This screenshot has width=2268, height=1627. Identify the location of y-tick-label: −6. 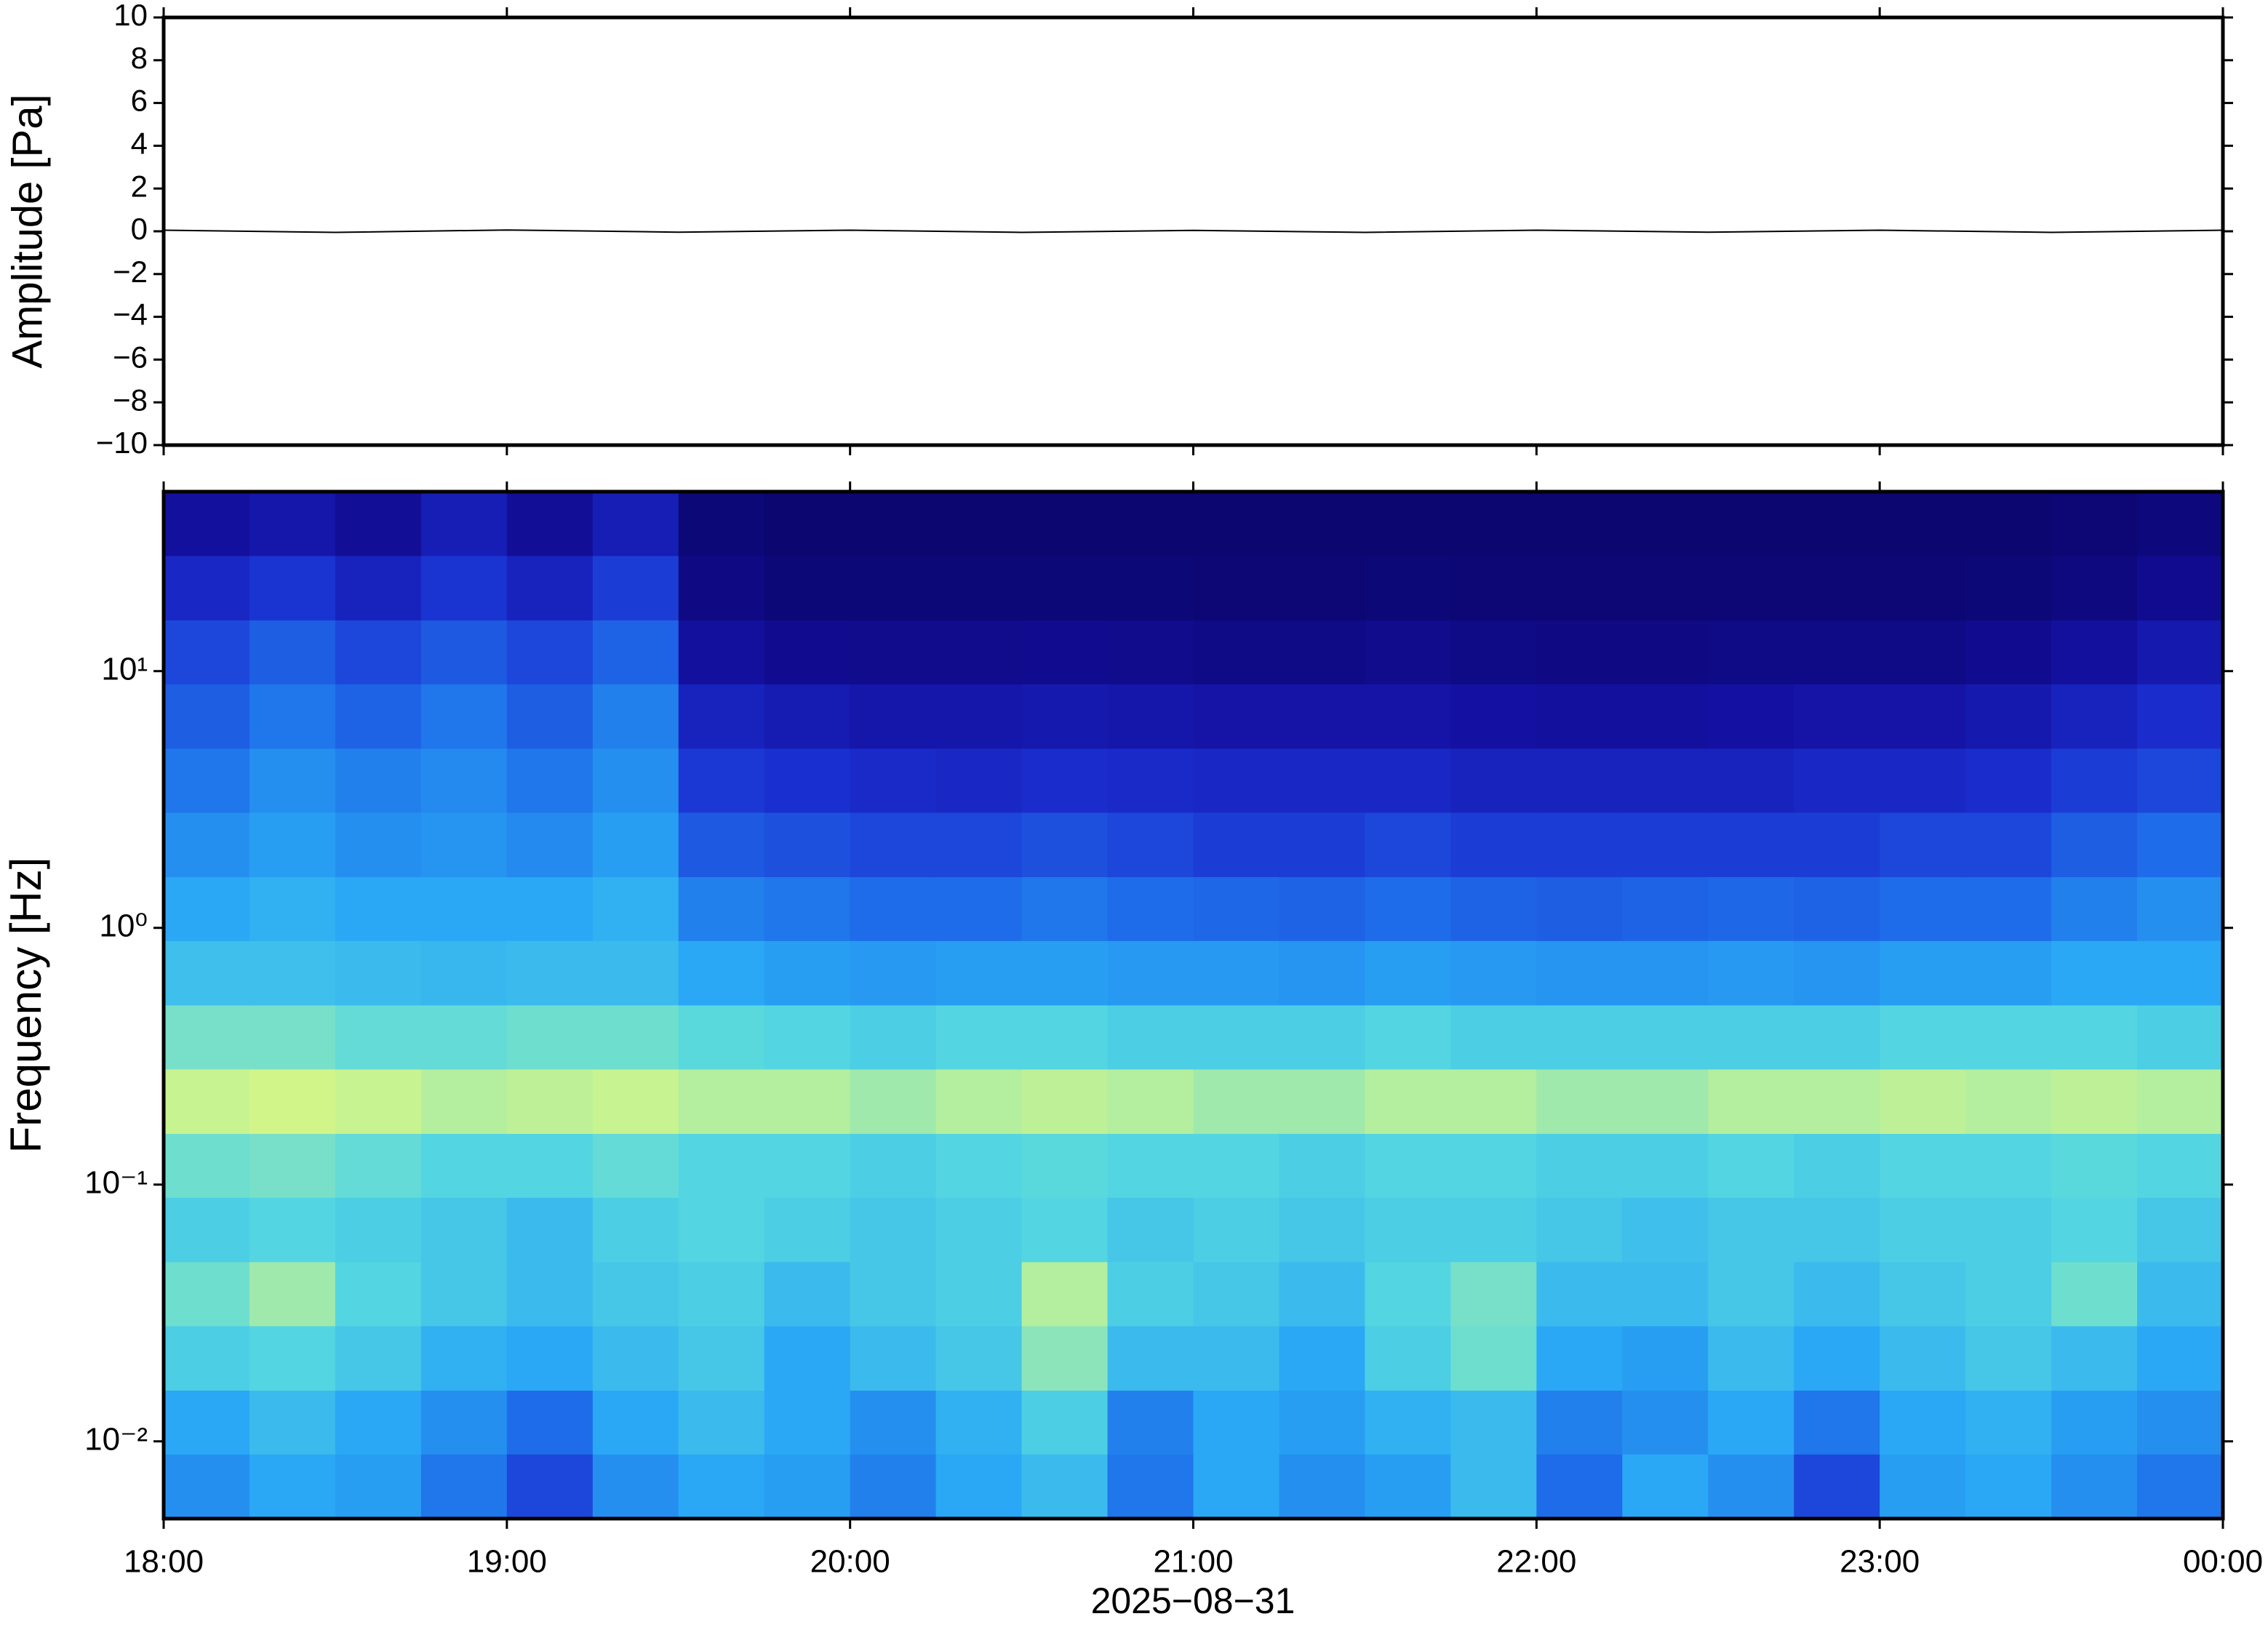
(130, 357).